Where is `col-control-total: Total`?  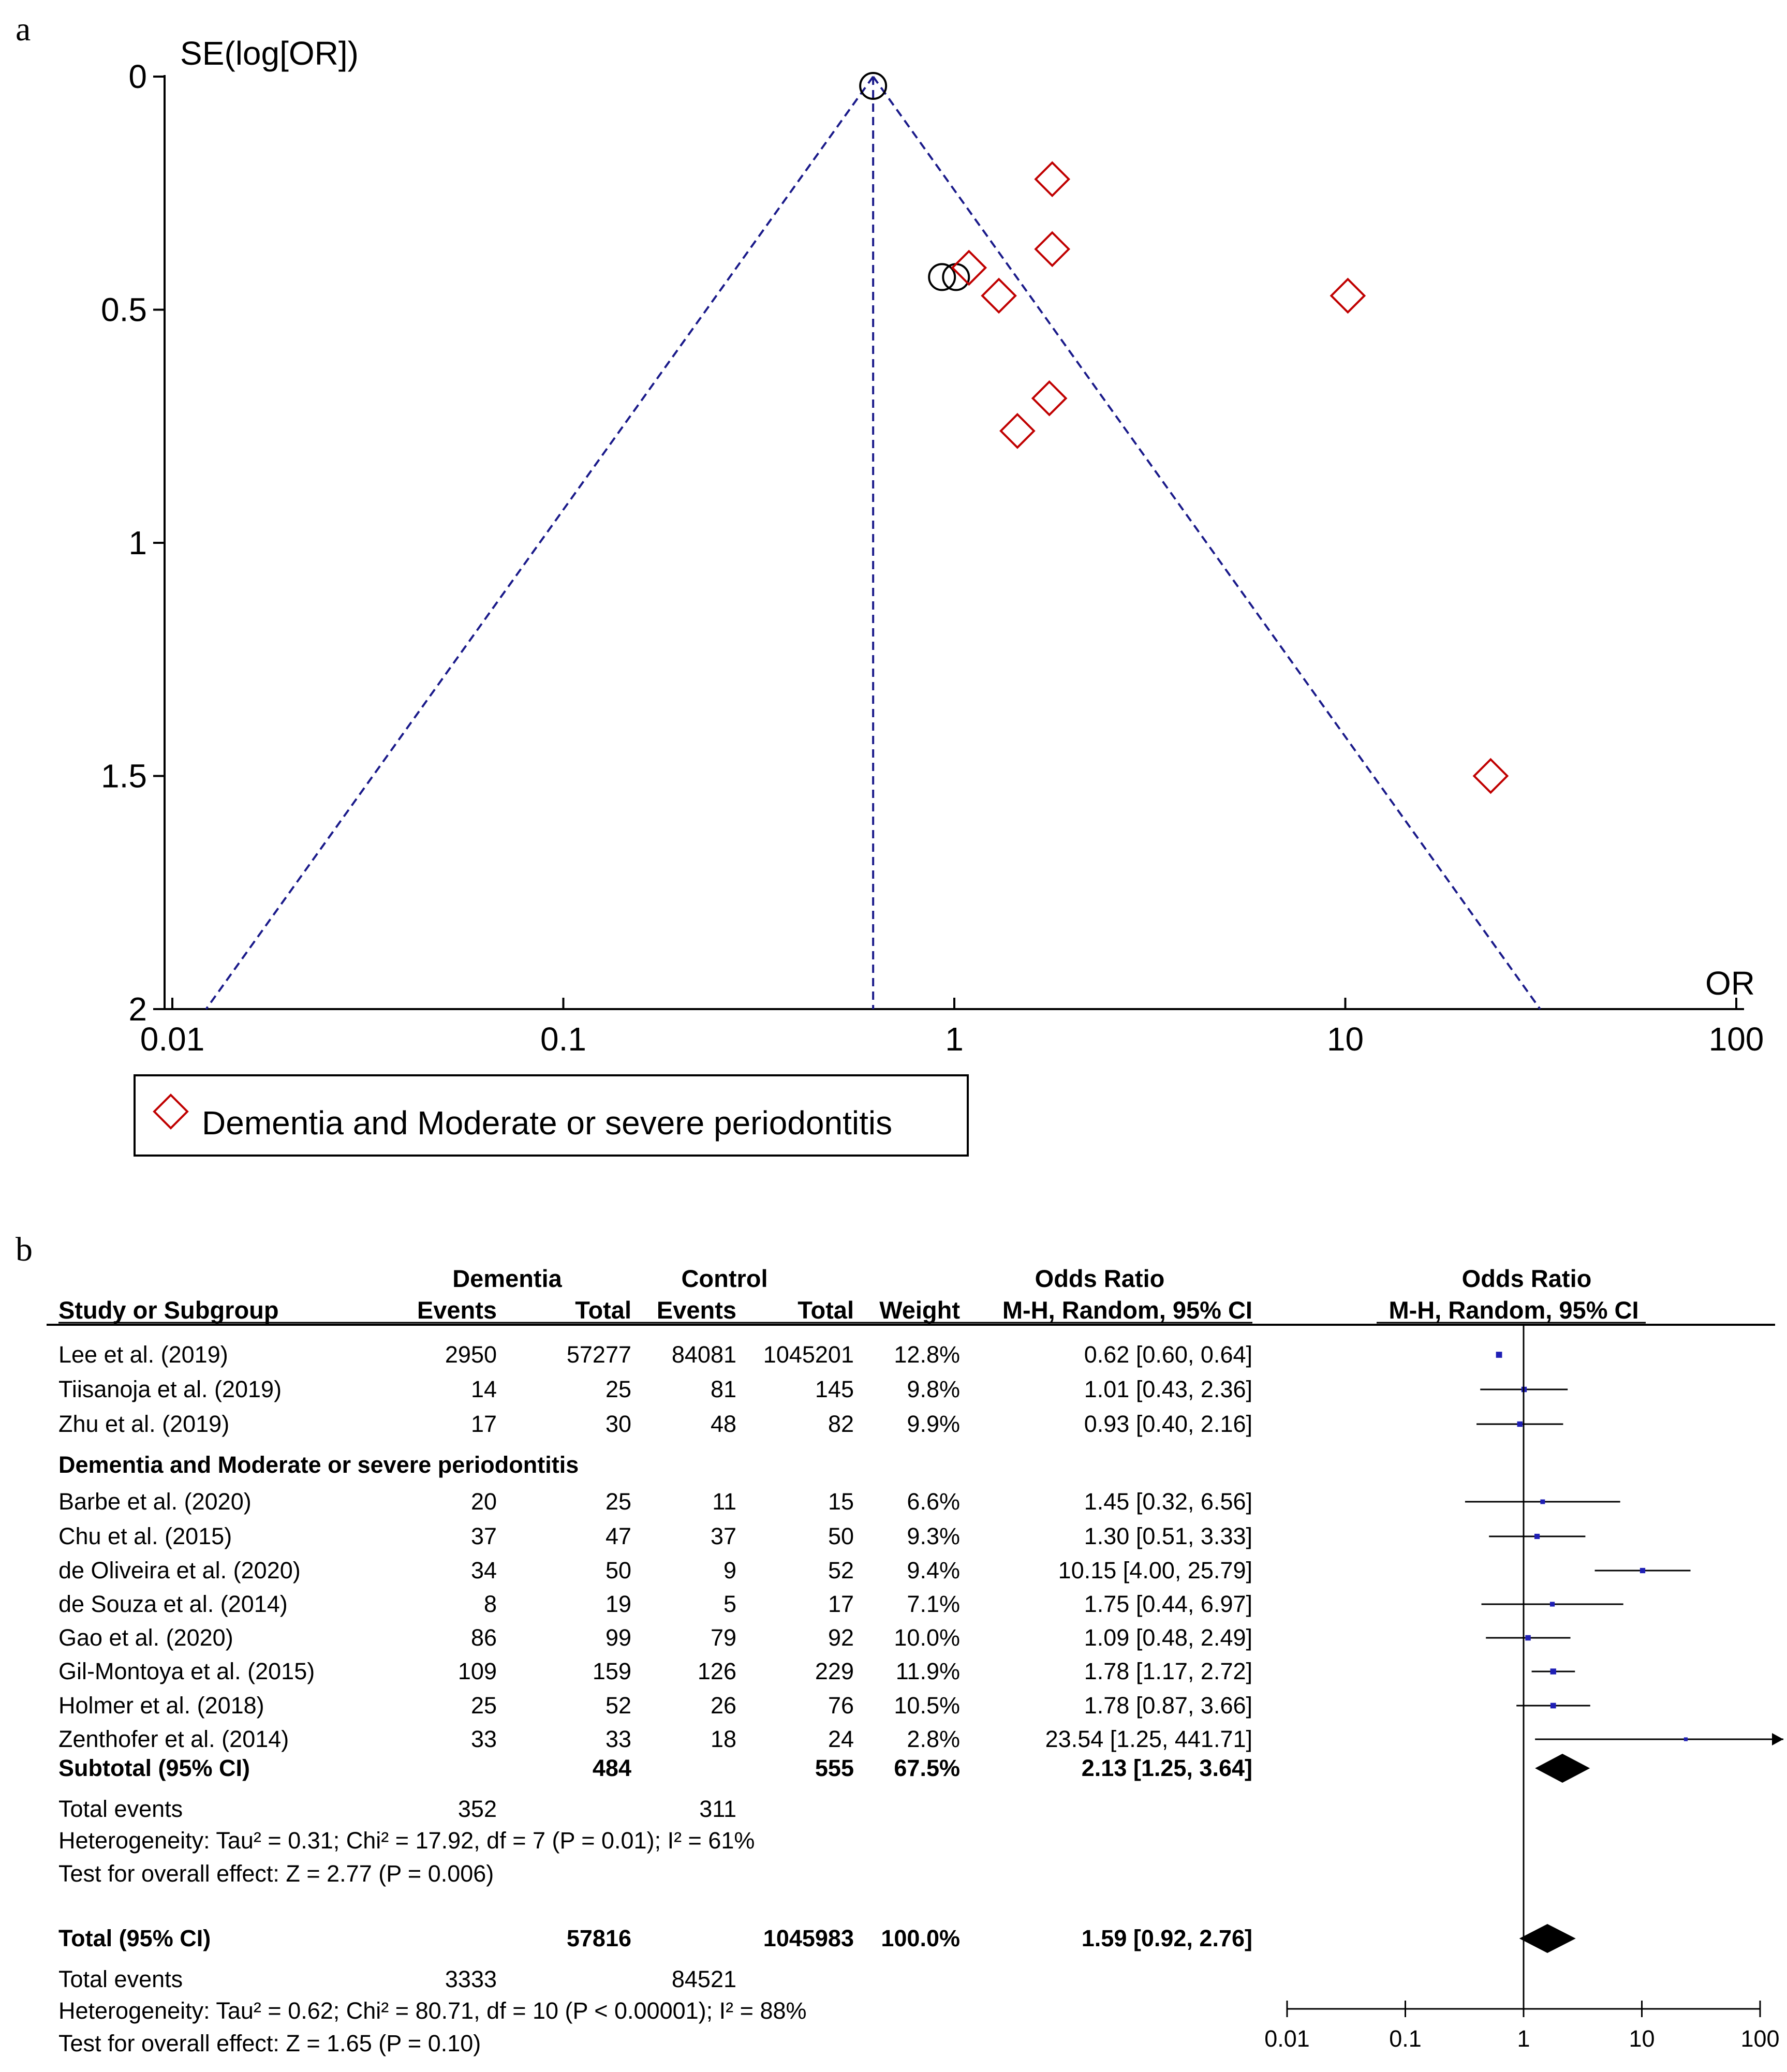 col-control-total: Total is located at coordinates (825, 1310).